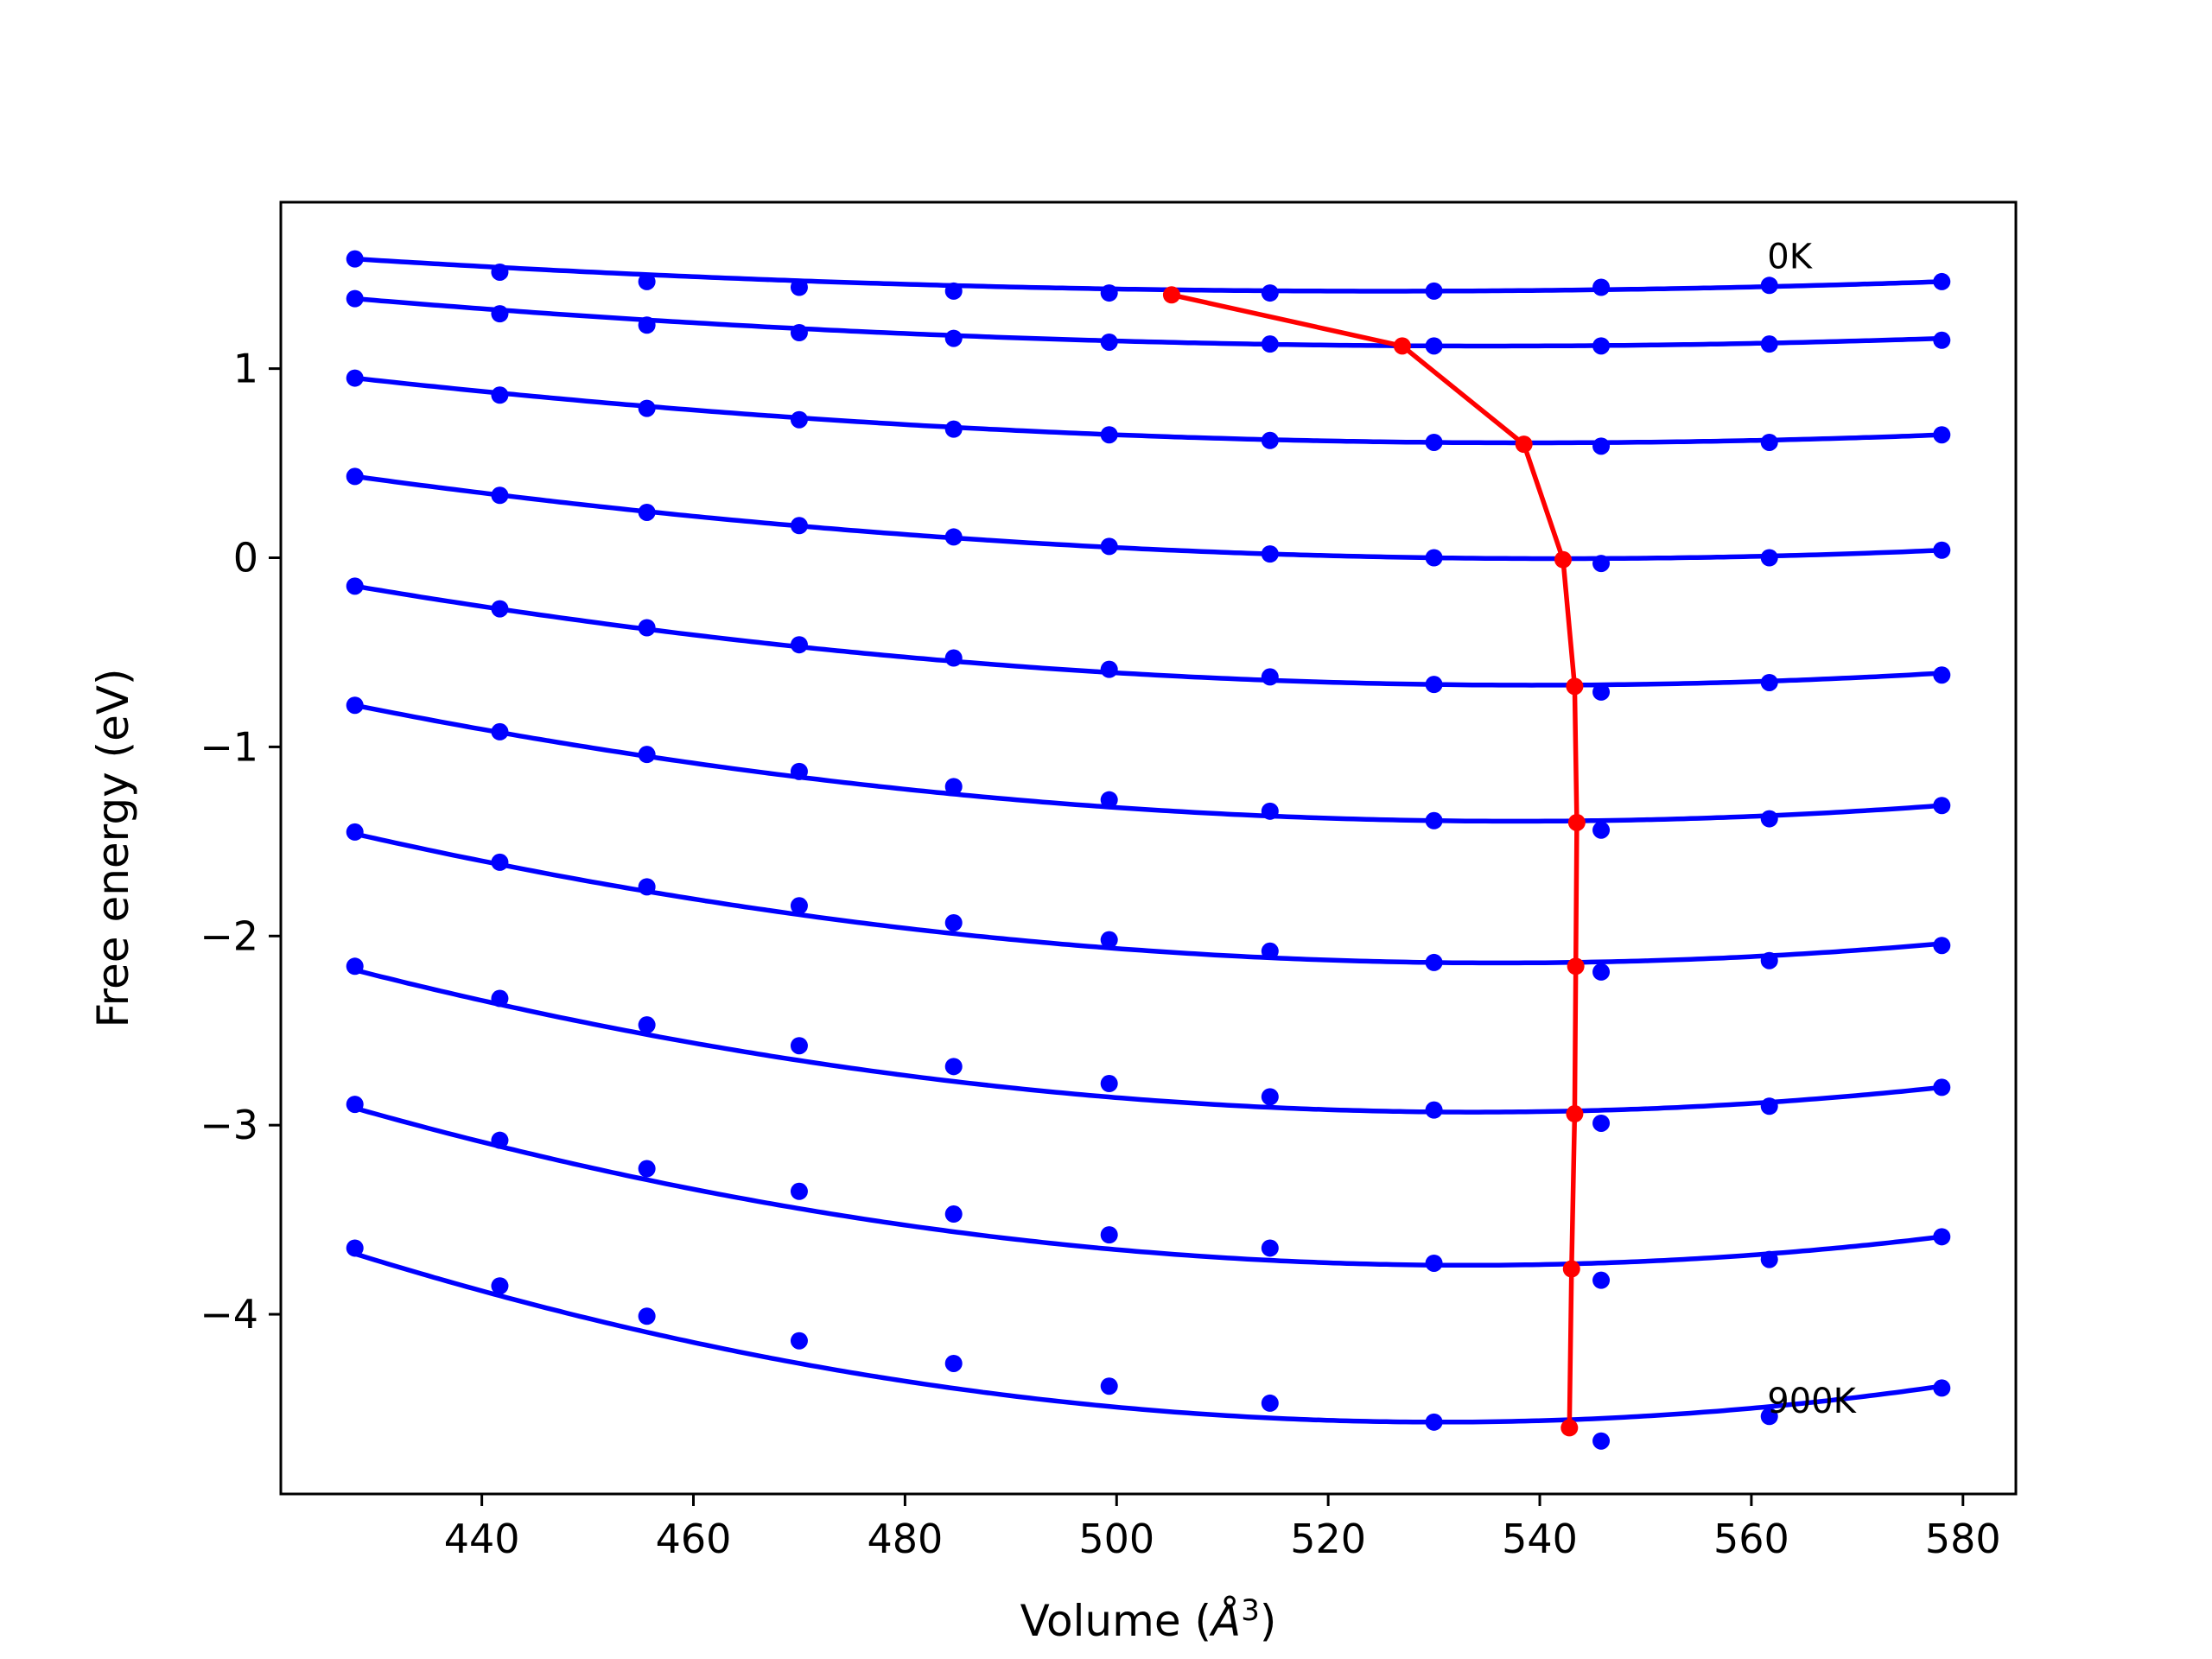 The image size is (2212, 1659). Describe the element at coordinates (1812, 829) in the screenshot. I see `annotation-layer: 0K 900K` at that location.